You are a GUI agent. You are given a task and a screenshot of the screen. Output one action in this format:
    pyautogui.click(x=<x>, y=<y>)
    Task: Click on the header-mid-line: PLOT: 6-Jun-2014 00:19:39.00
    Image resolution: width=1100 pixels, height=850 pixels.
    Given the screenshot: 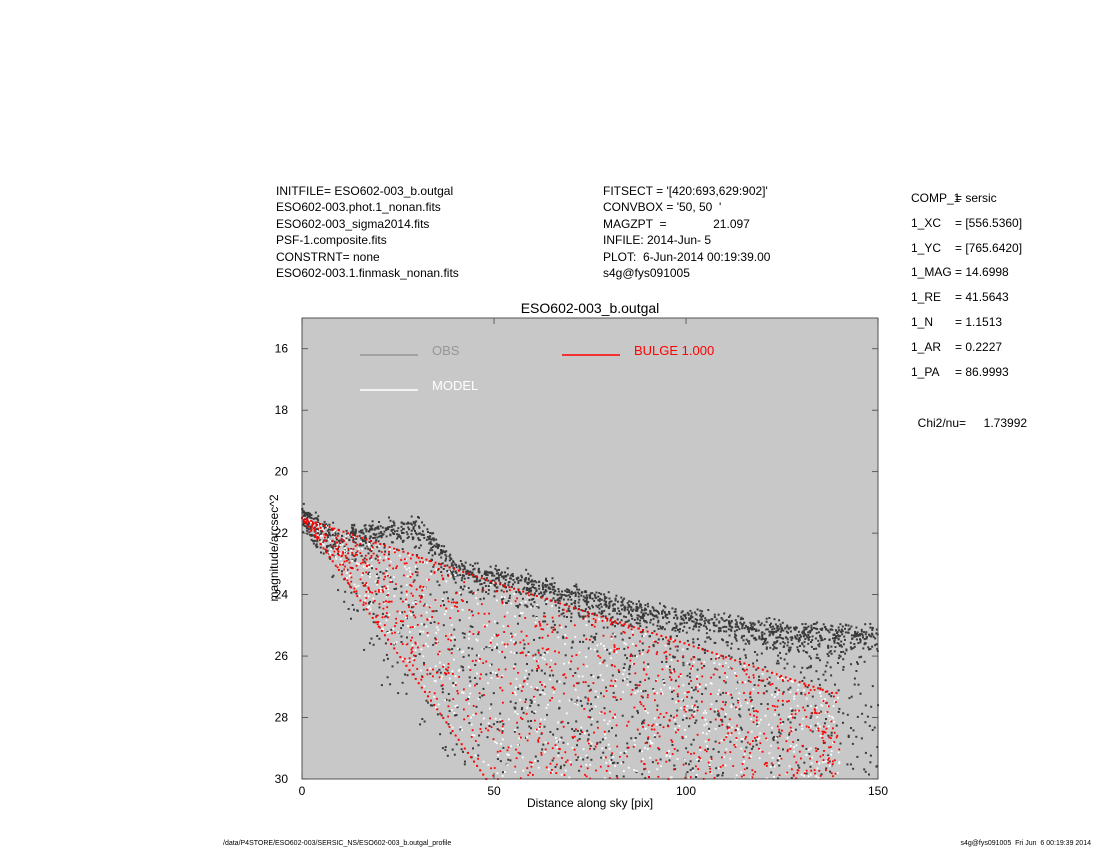 What is the action you would take?
    pyautogui.click(x=687, y=256)
    